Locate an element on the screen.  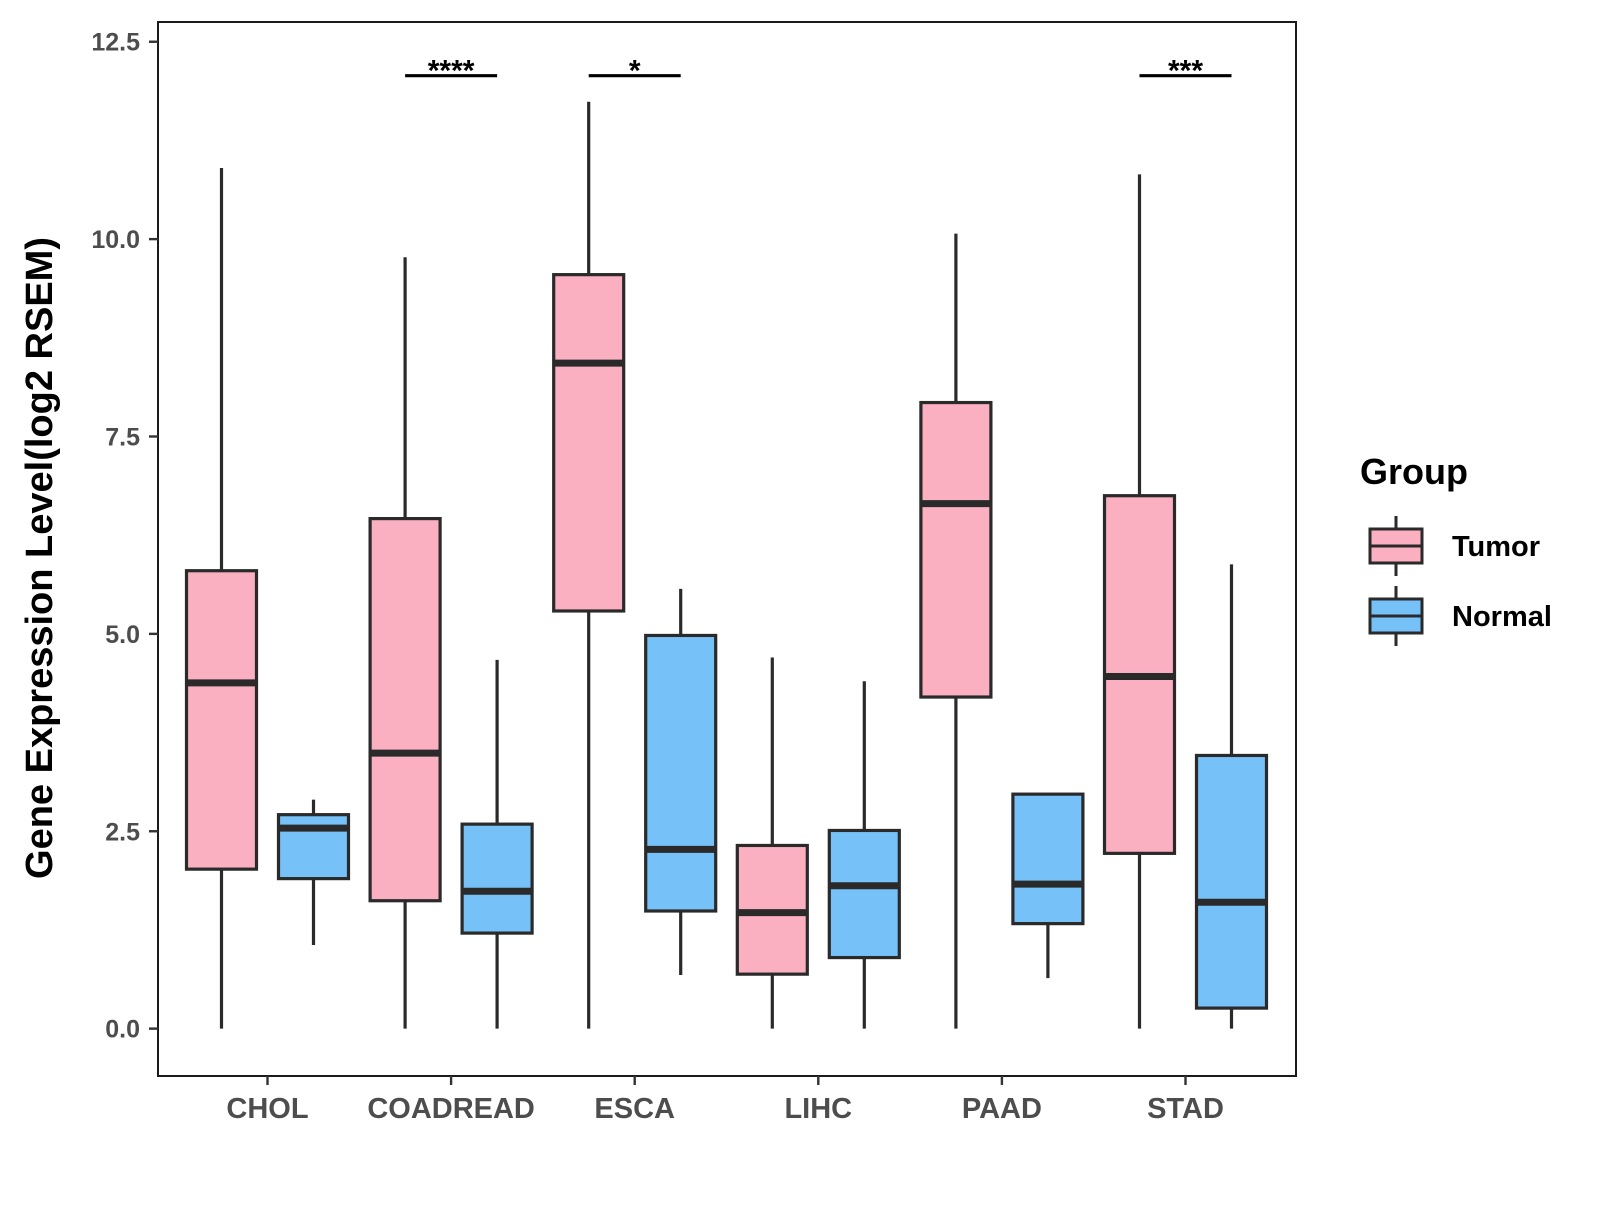
x-tick-label-coadread: COADREAD is located at coordinates (451, 1109).